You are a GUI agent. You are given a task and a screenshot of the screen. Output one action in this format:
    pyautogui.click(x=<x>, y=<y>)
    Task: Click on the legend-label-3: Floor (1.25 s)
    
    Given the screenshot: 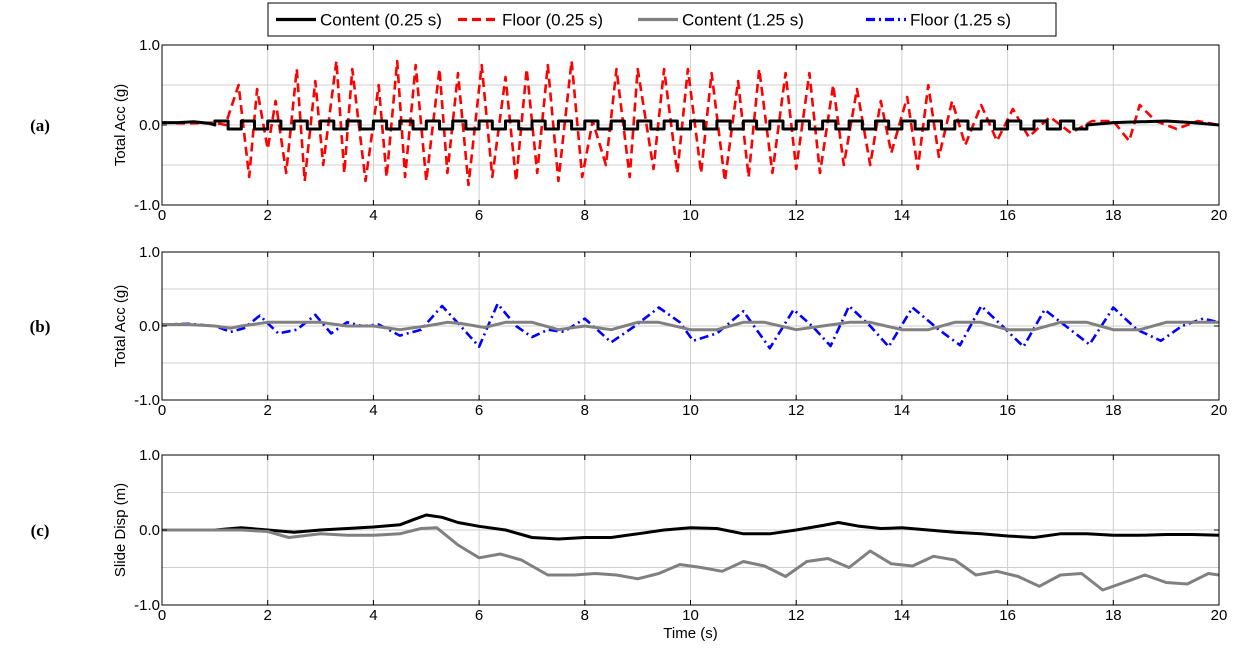 What is the action you would take?
    pyautogui.click(x=960, y=20)
    